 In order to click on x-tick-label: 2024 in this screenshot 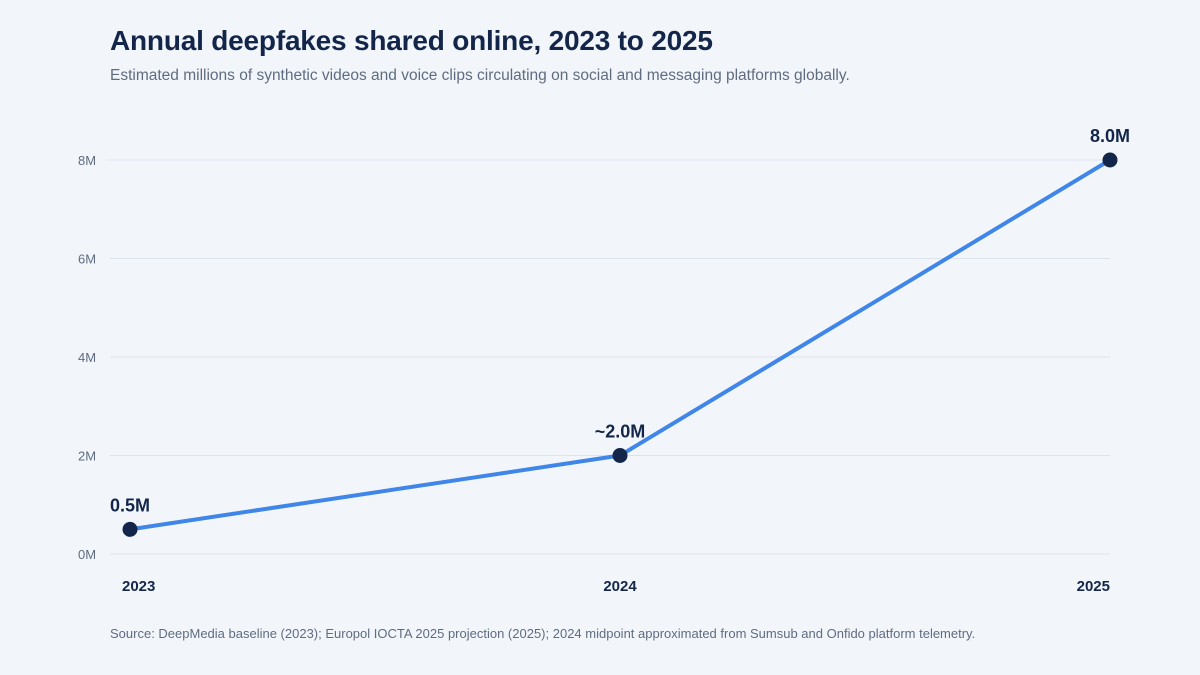, I will do `click(620, 586)`.